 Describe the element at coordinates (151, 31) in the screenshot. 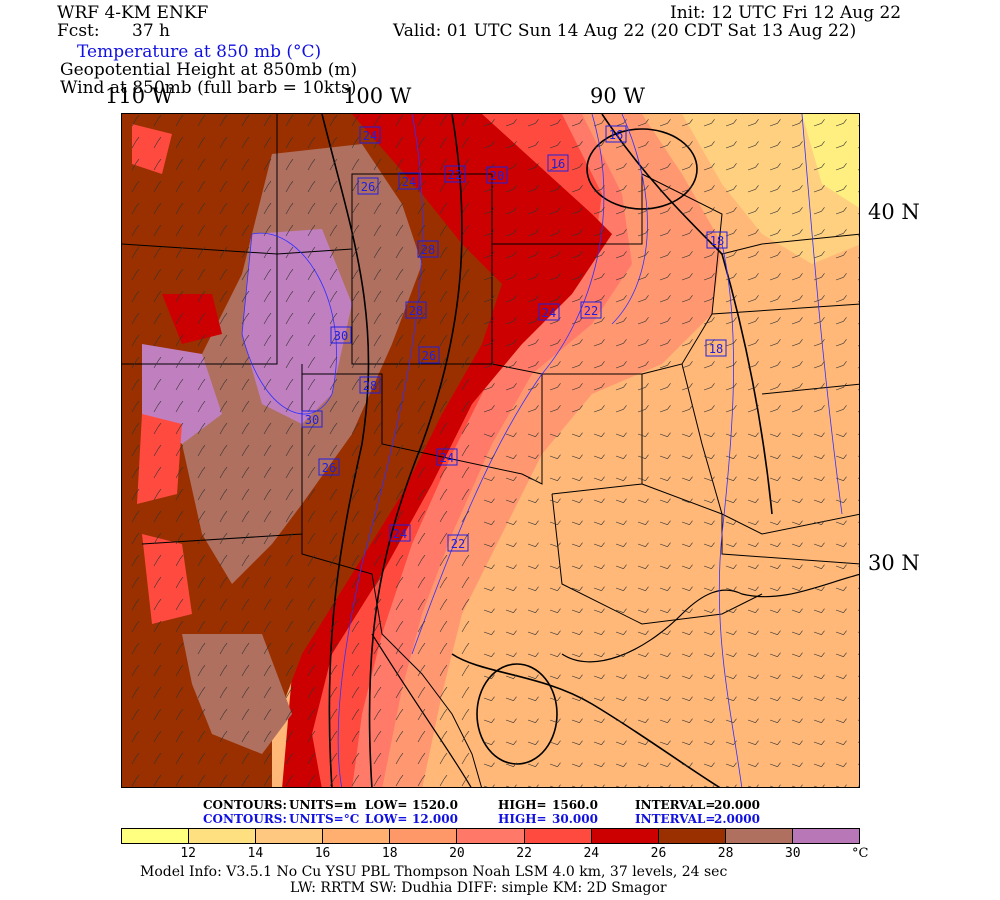

I see `fcst-value: 37 h` at that location.